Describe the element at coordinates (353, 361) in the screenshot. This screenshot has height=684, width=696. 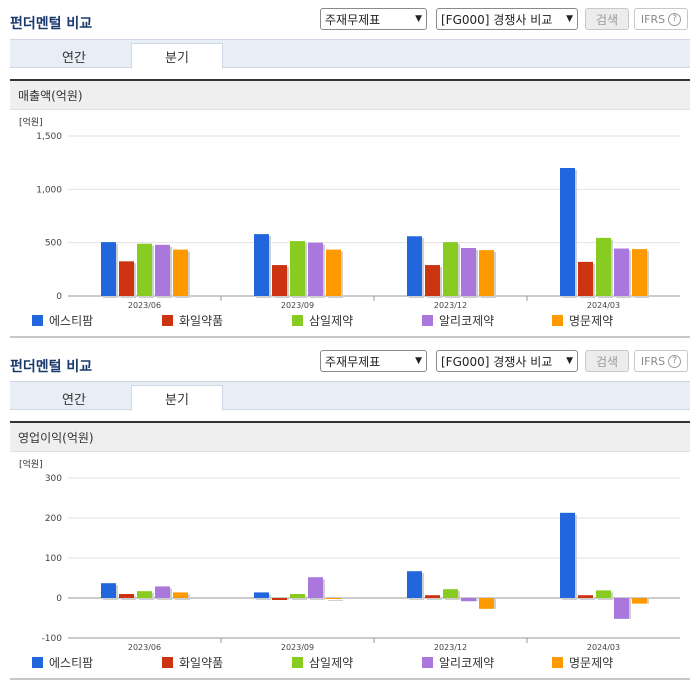
I see `statement-type-value: 주재무제표` at that location.